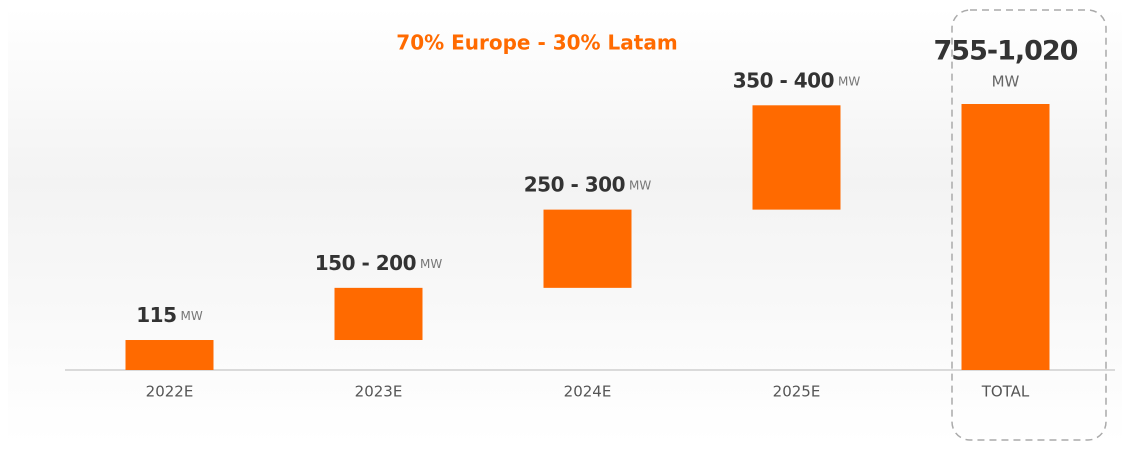 The height and width of the screenshot is (450, 1130). What do you see at coordinates (170, 392) in the screenshot?
I see `x-tick-label: 2022E` at bounding box center [170, 392].